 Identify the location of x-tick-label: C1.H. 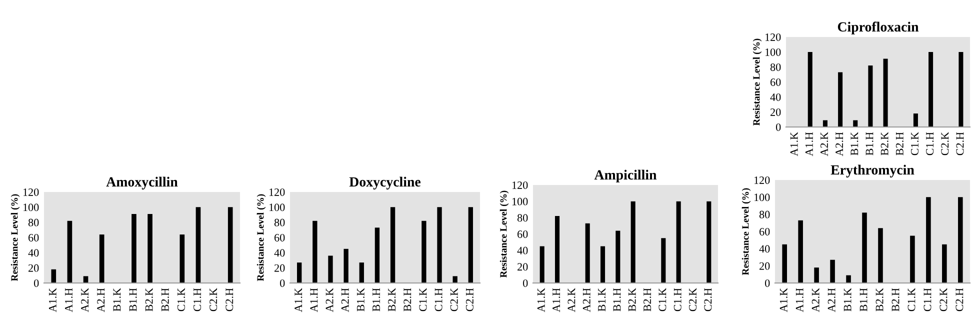
(198, 300).